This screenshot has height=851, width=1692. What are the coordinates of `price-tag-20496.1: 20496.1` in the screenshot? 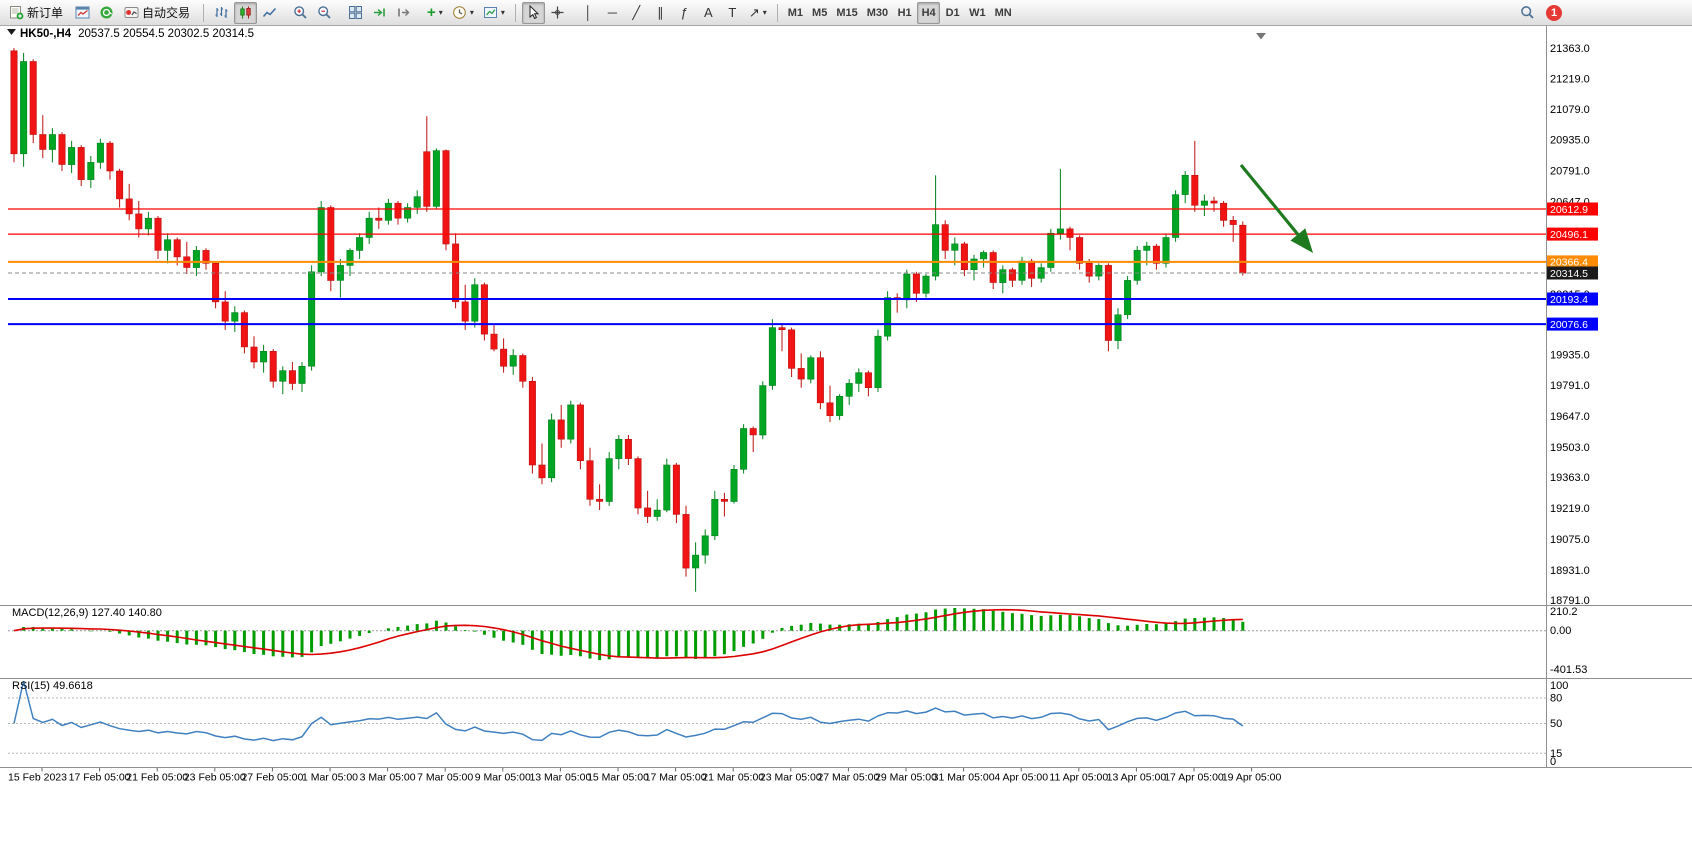 It's located at (1572, 234).